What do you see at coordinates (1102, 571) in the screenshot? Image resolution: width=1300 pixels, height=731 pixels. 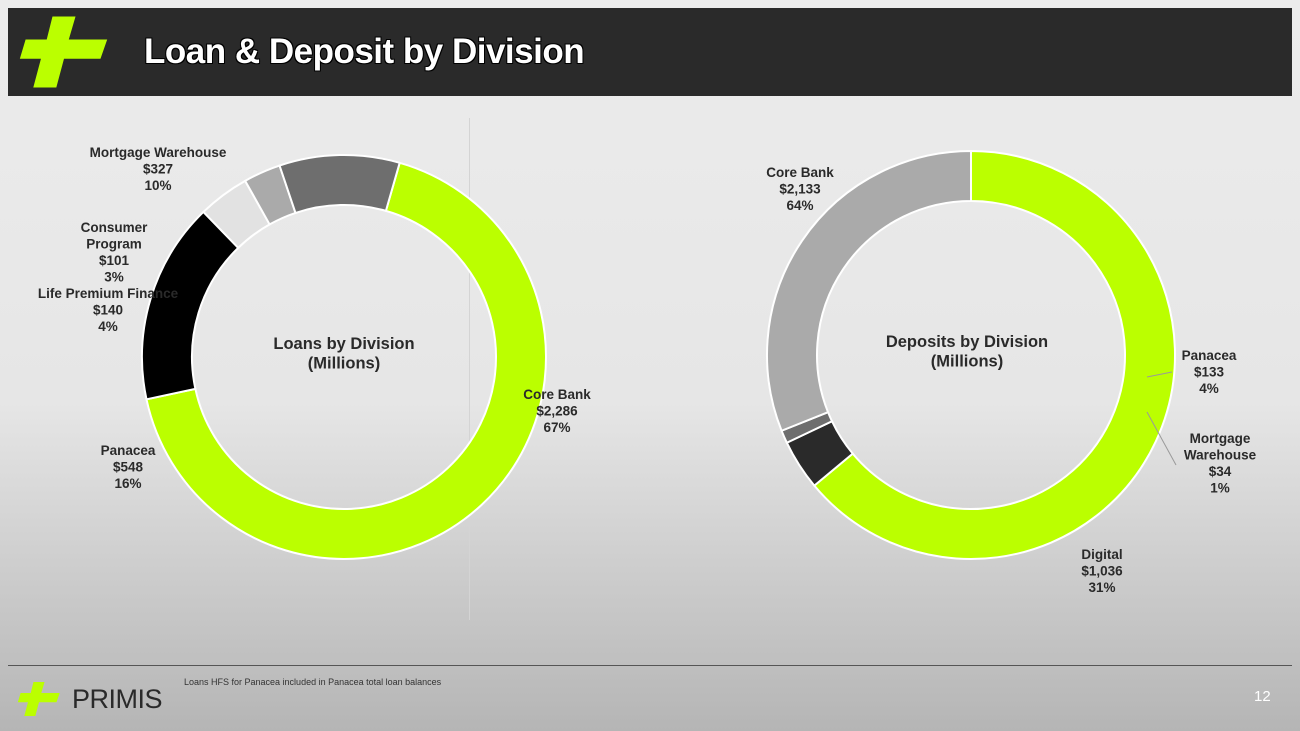 I see `data-label-digital: Digital $1,036 31%` at bounding box center [1102, 571].